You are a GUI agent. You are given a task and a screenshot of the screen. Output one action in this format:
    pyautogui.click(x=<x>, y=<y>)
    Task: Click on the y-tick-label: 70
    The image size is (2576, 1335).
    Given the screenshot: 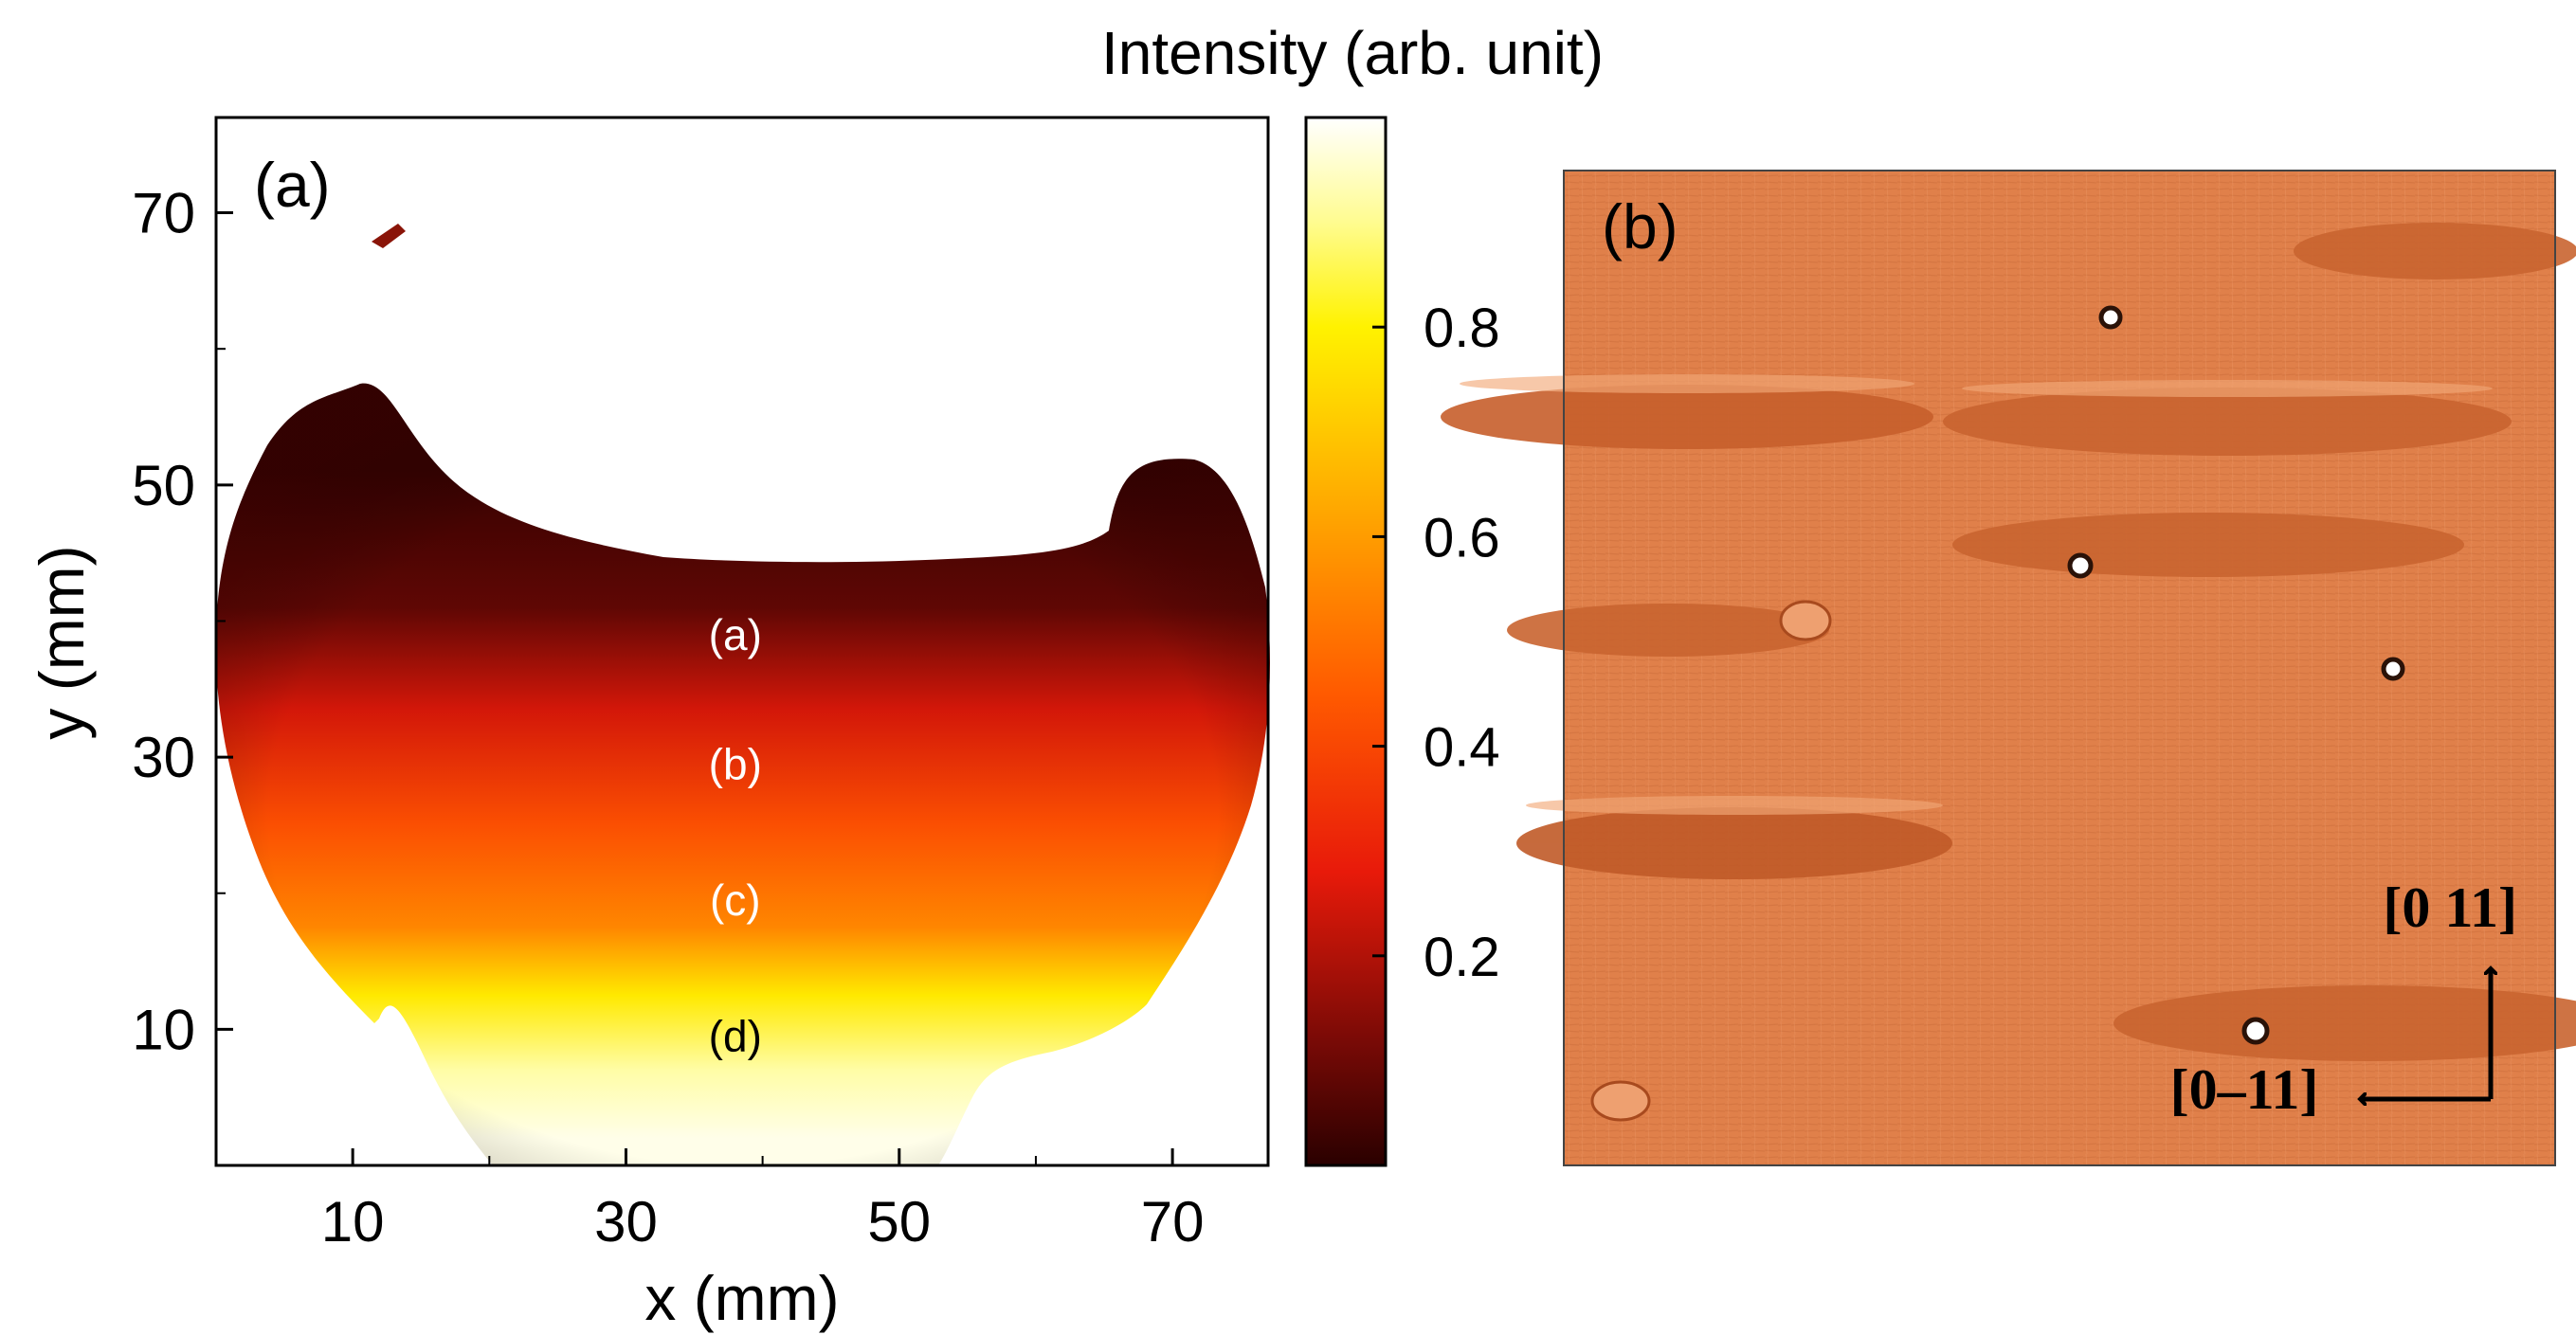 What is the action you would take?
    pyautogui.click(x=163, y=213)
    